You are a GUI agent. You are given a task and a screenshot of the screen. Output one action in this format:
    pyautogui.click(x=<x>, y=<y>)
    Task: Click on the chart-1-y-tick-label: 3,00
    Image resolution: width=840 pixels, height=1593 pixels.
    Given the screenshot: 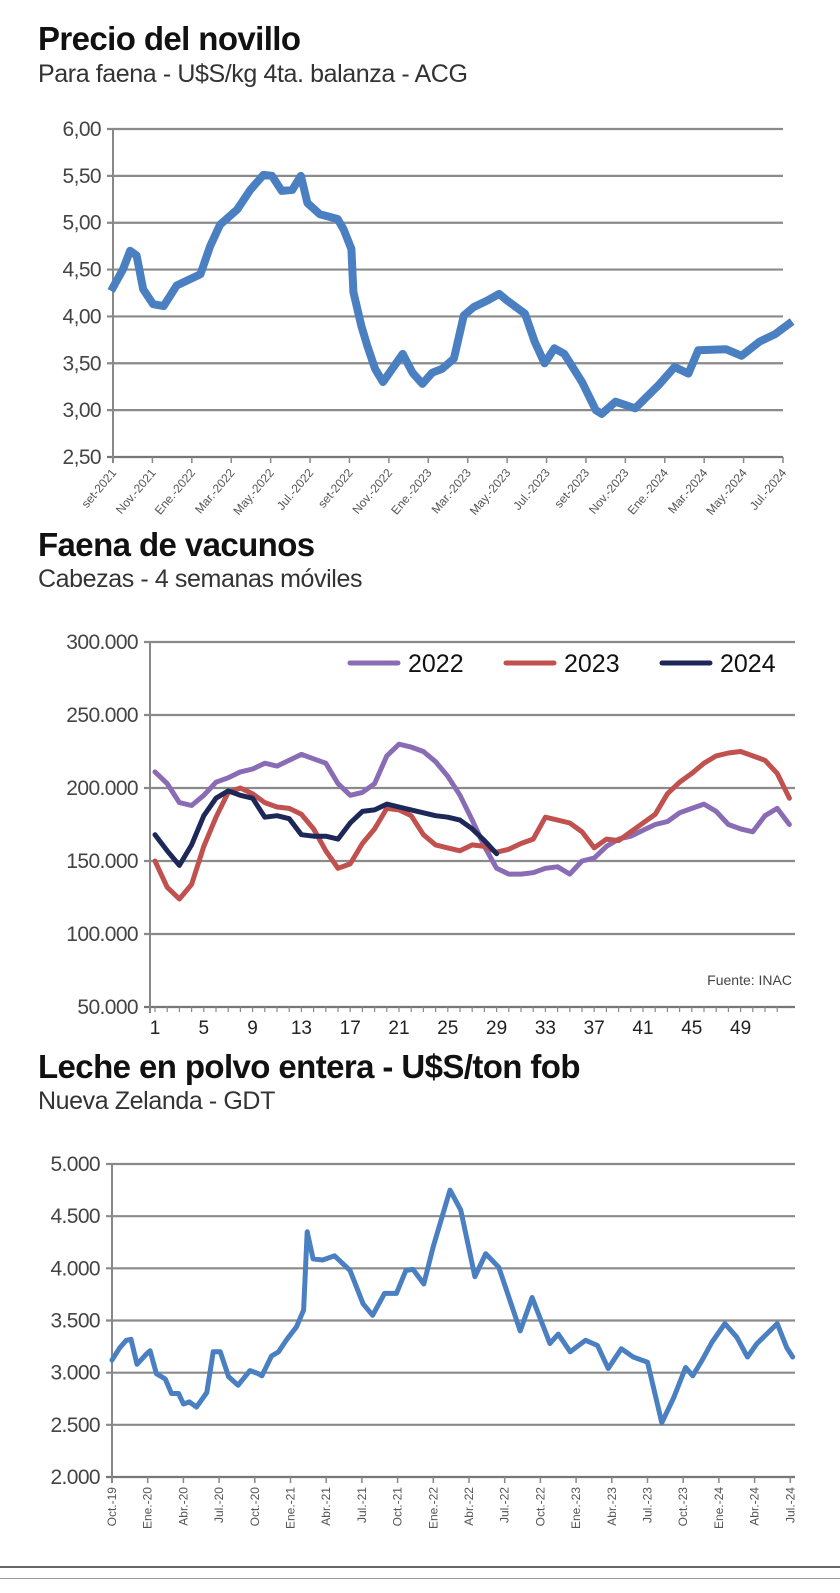 What is the action you would take?
    pyautogui.click(x=82, y=410)
    